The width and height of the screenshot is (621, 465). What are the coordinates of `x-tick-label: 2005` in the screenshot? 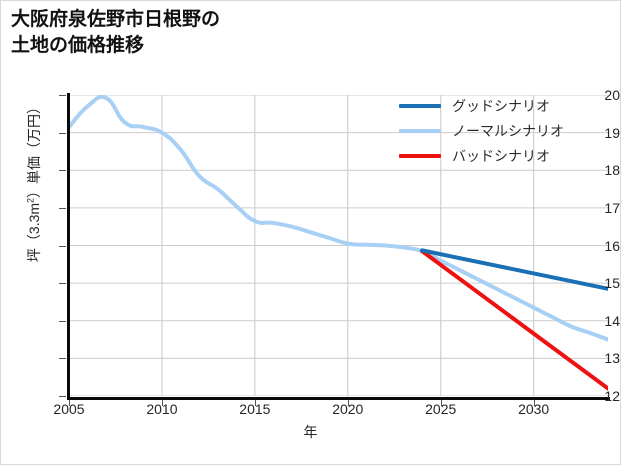 It's located at (69, 409).